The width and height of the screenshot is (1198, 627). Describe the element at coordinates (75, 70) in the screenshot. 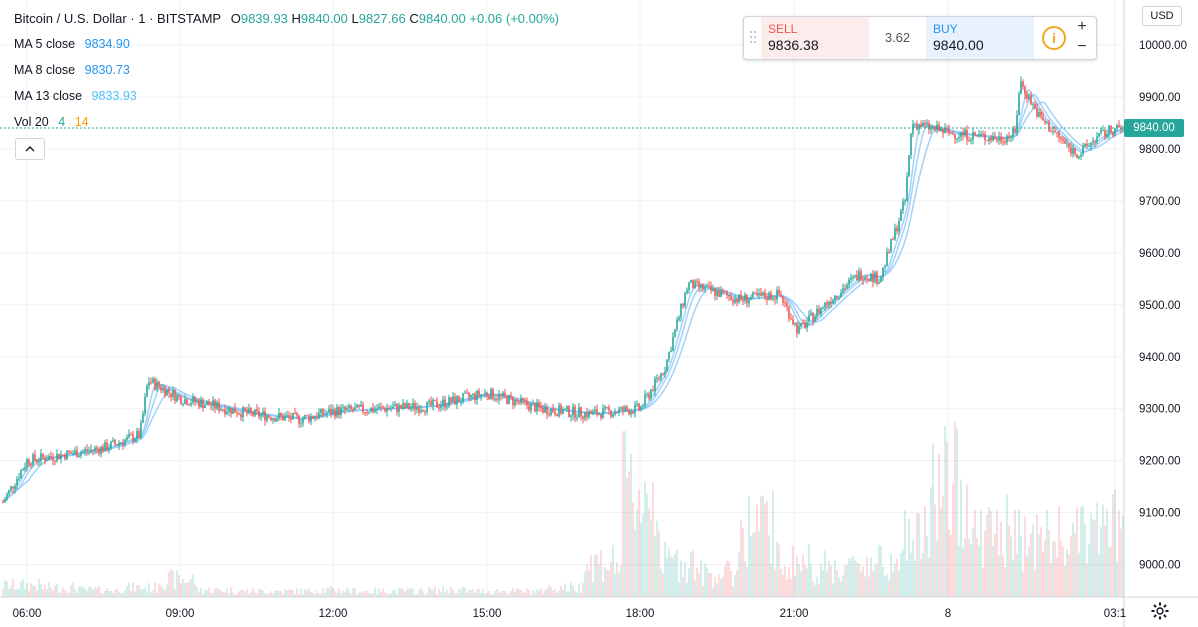

I see `ma8-legend: MA 8 close 9830.73` at that location.